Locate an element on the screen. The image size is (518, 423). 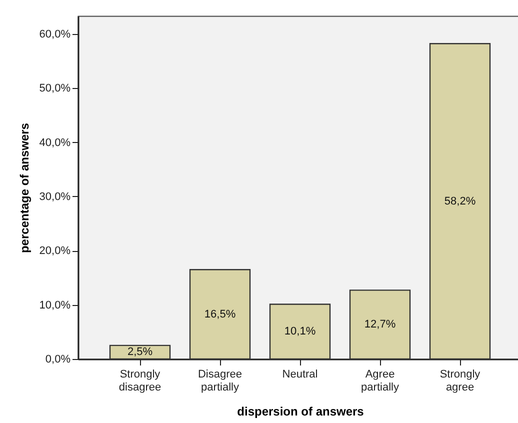
y-tick-label: 40,0% is located at coordinates (55, 142).